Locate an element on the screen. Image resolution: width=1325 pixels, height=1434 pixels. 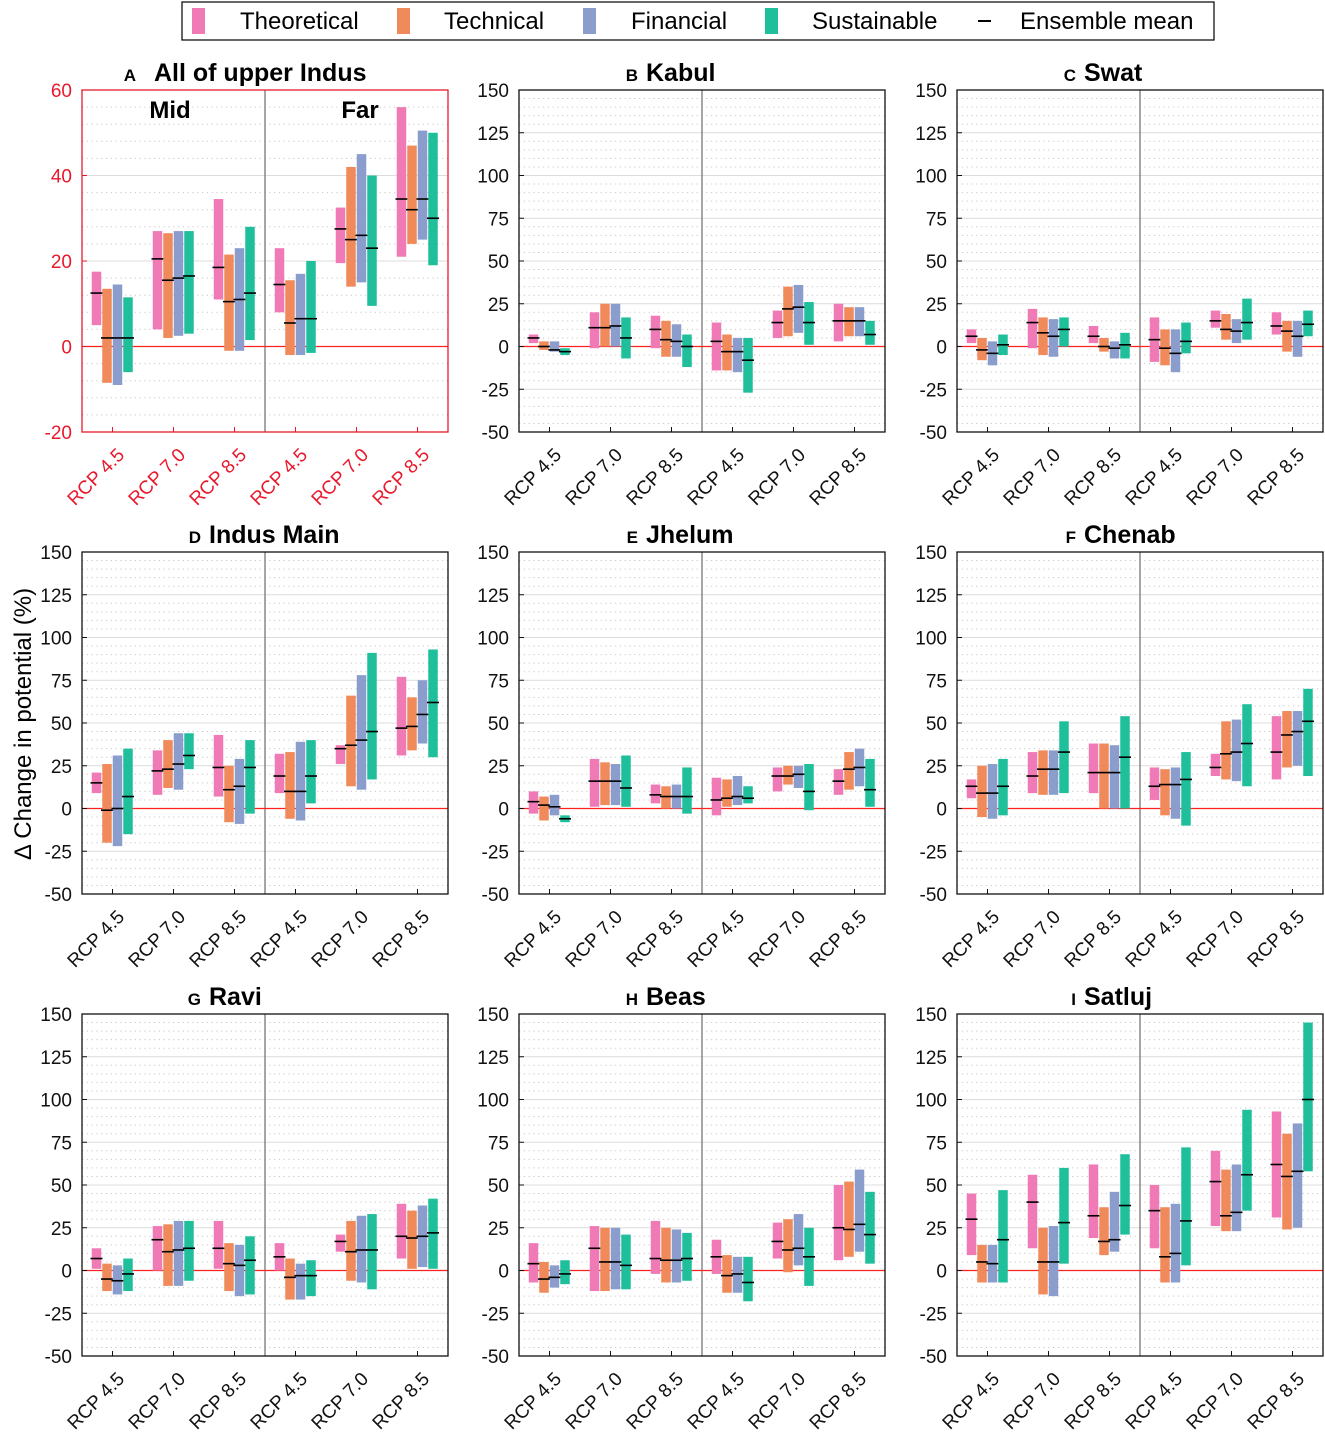
panel-letter: H is located at coordinates (632, 999).